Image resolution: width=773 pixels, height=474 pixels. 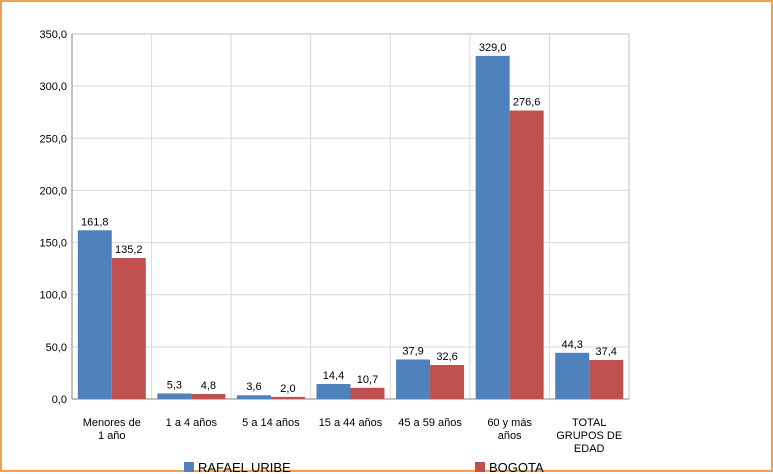 I want to click on data-label: 2,0, so click(x=287, y=389).